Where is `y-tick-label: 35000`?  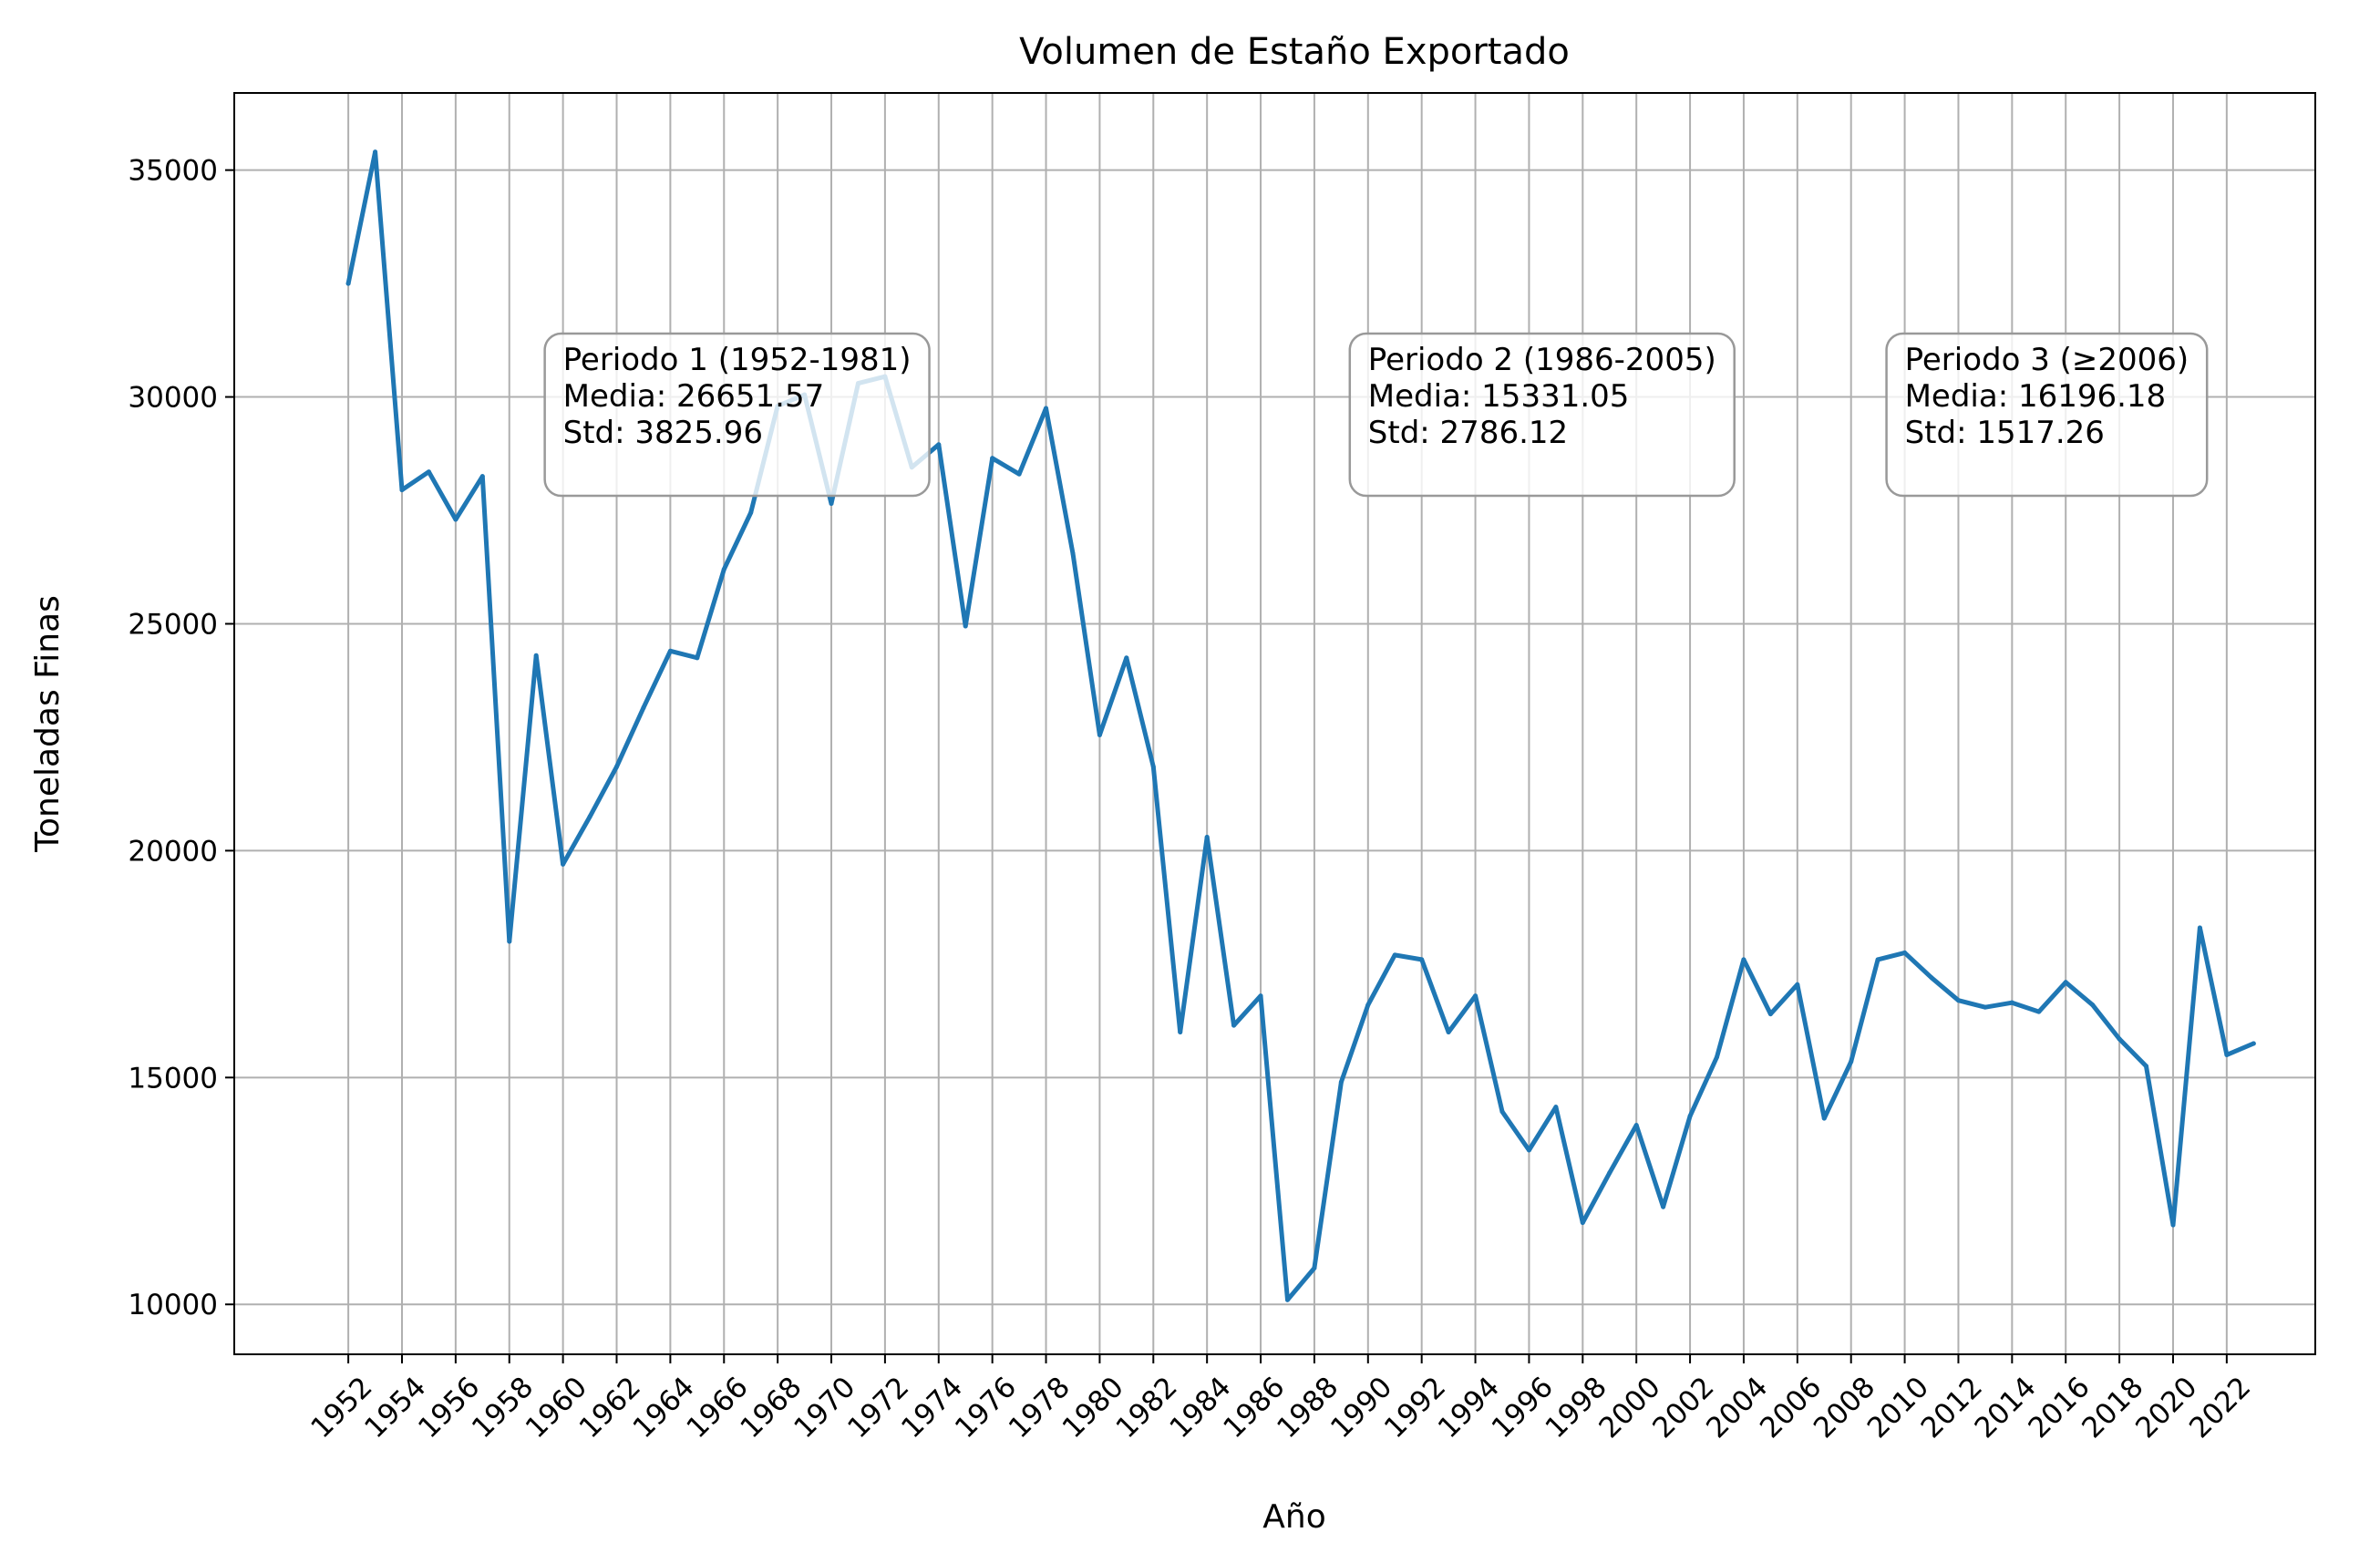 y-tick-label: 35000 is located at coordinates (173, 172).